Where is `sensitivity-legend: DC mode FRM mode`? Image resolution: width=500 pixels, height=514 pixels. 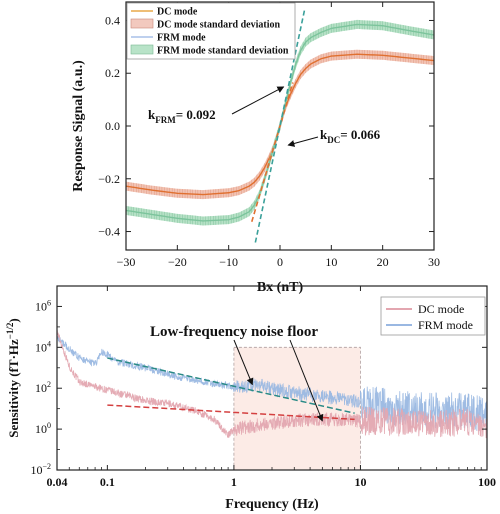 sensitivity-legend: DC mode FRM mode is located at coordinates (433, 316).